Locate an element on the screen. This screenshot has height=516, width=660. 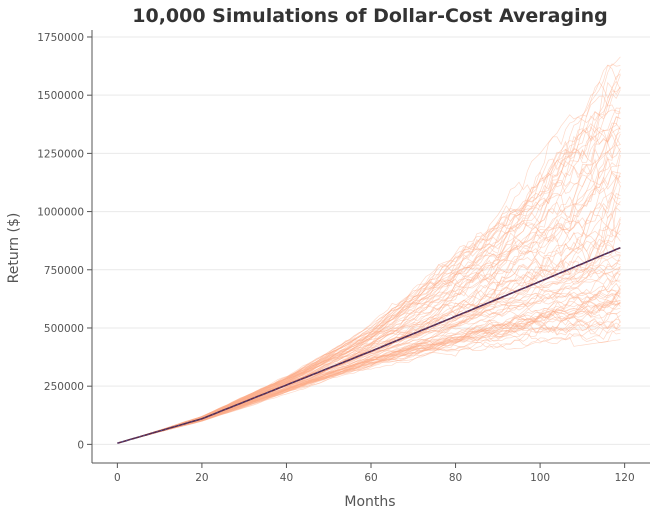
y-tick-label: 1750000 is located at coordinates (60, 38).